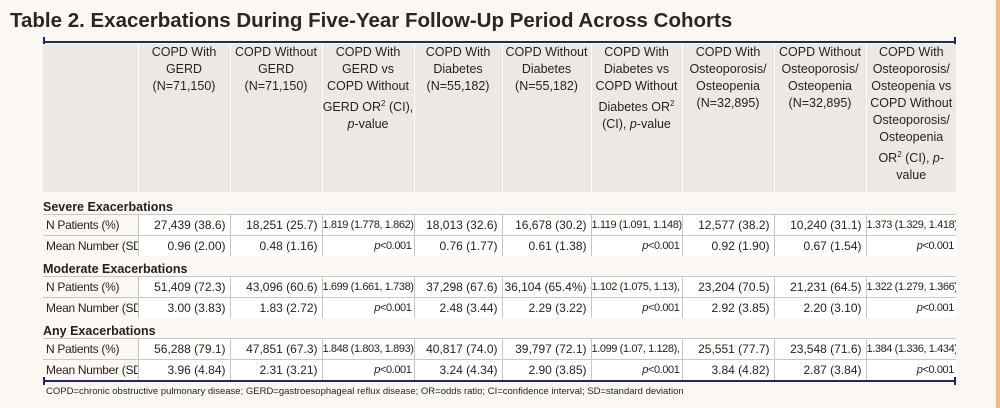 The width and height of the screenshot is (1000, 408). Describe the element at coordinates (457, 245) in the screenshot. I see `table-cell: 0.76 (1.77)` at that location.